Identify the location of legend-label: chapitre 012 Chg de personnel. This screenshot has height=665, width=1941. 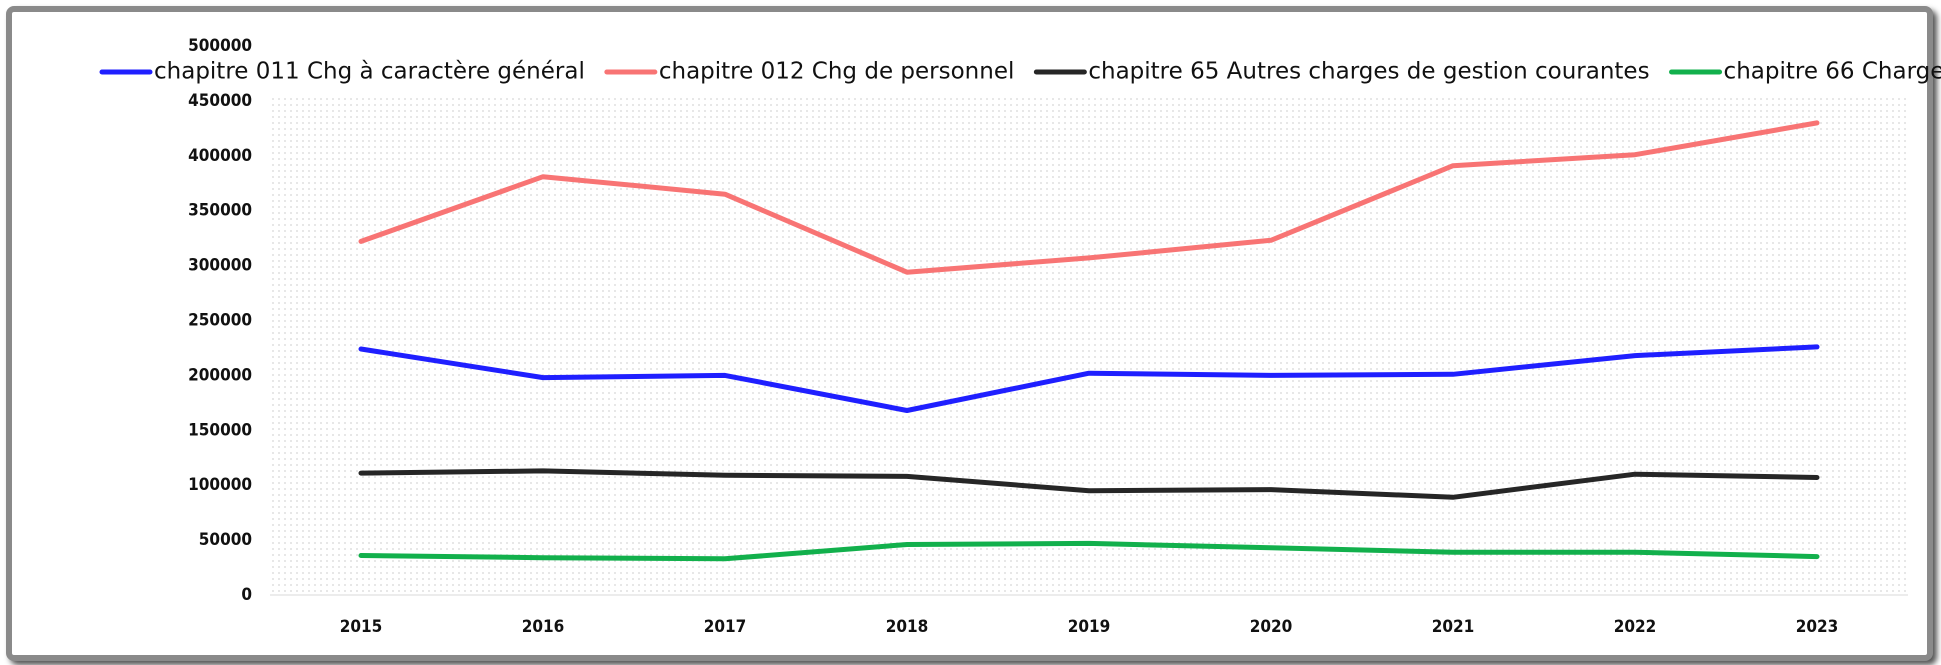
(837, 72).